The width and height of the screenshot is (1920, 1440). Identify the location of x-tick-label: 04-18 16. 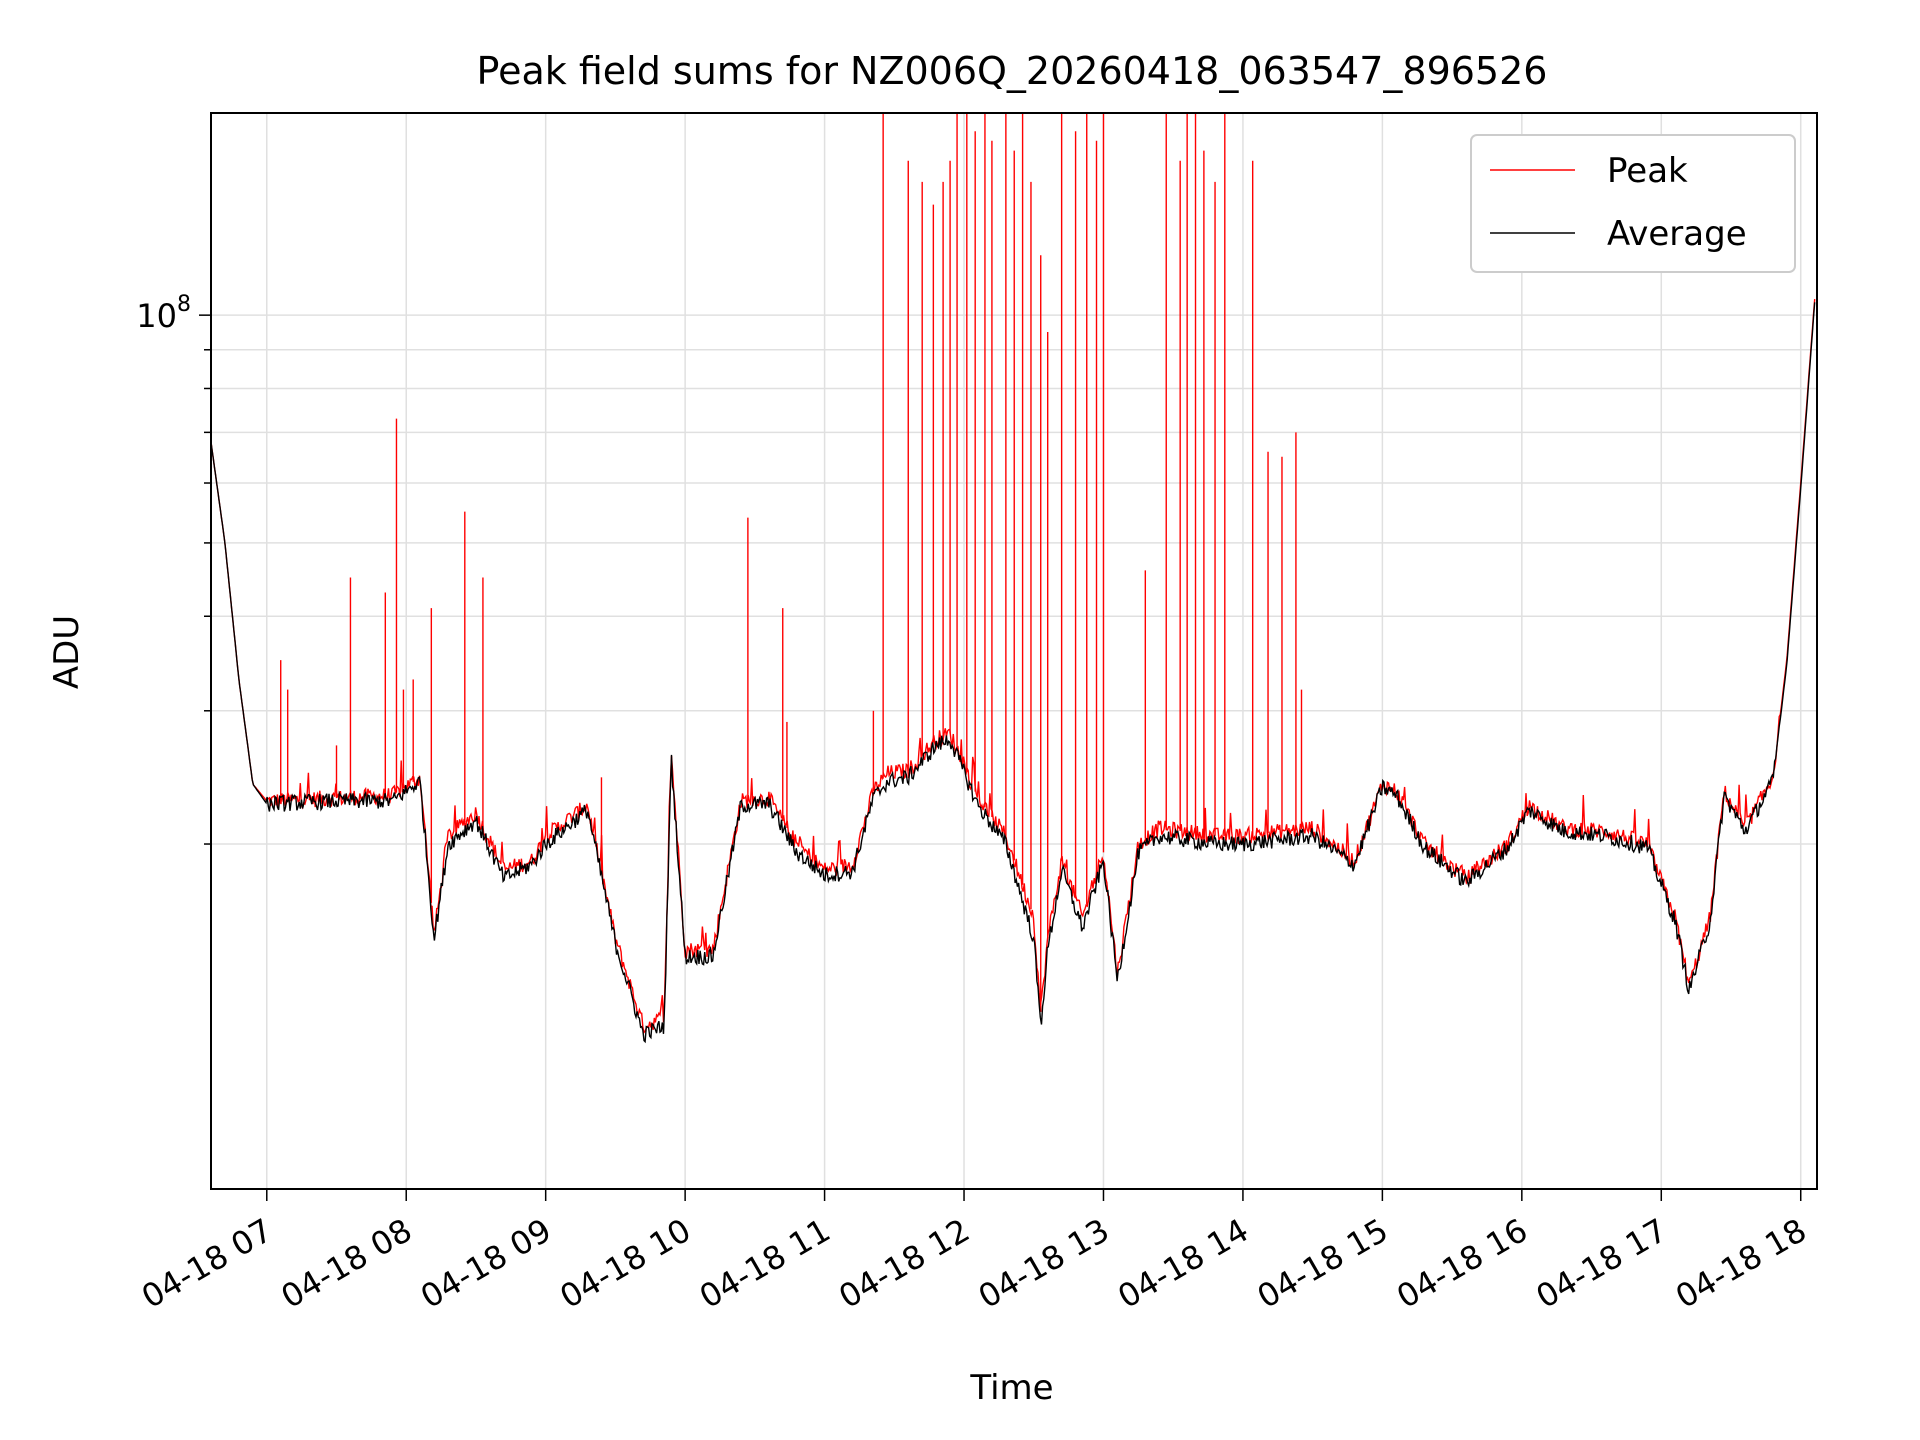
(1462, 1263).